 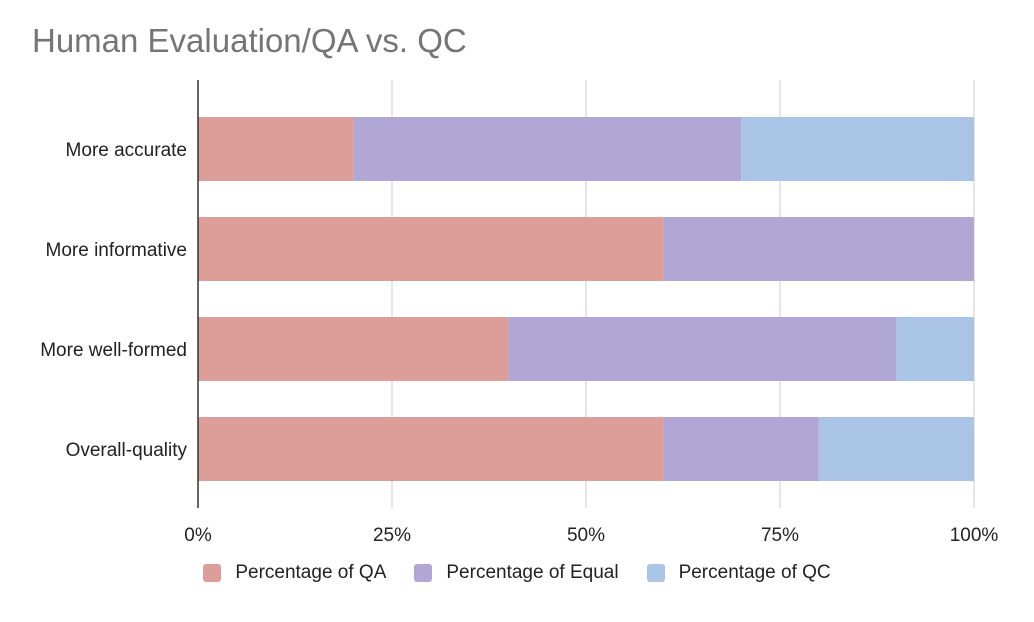 I want to click on x-tick-labels: 0% 25% 50% 75% 100%, so click(x=591, y=535).